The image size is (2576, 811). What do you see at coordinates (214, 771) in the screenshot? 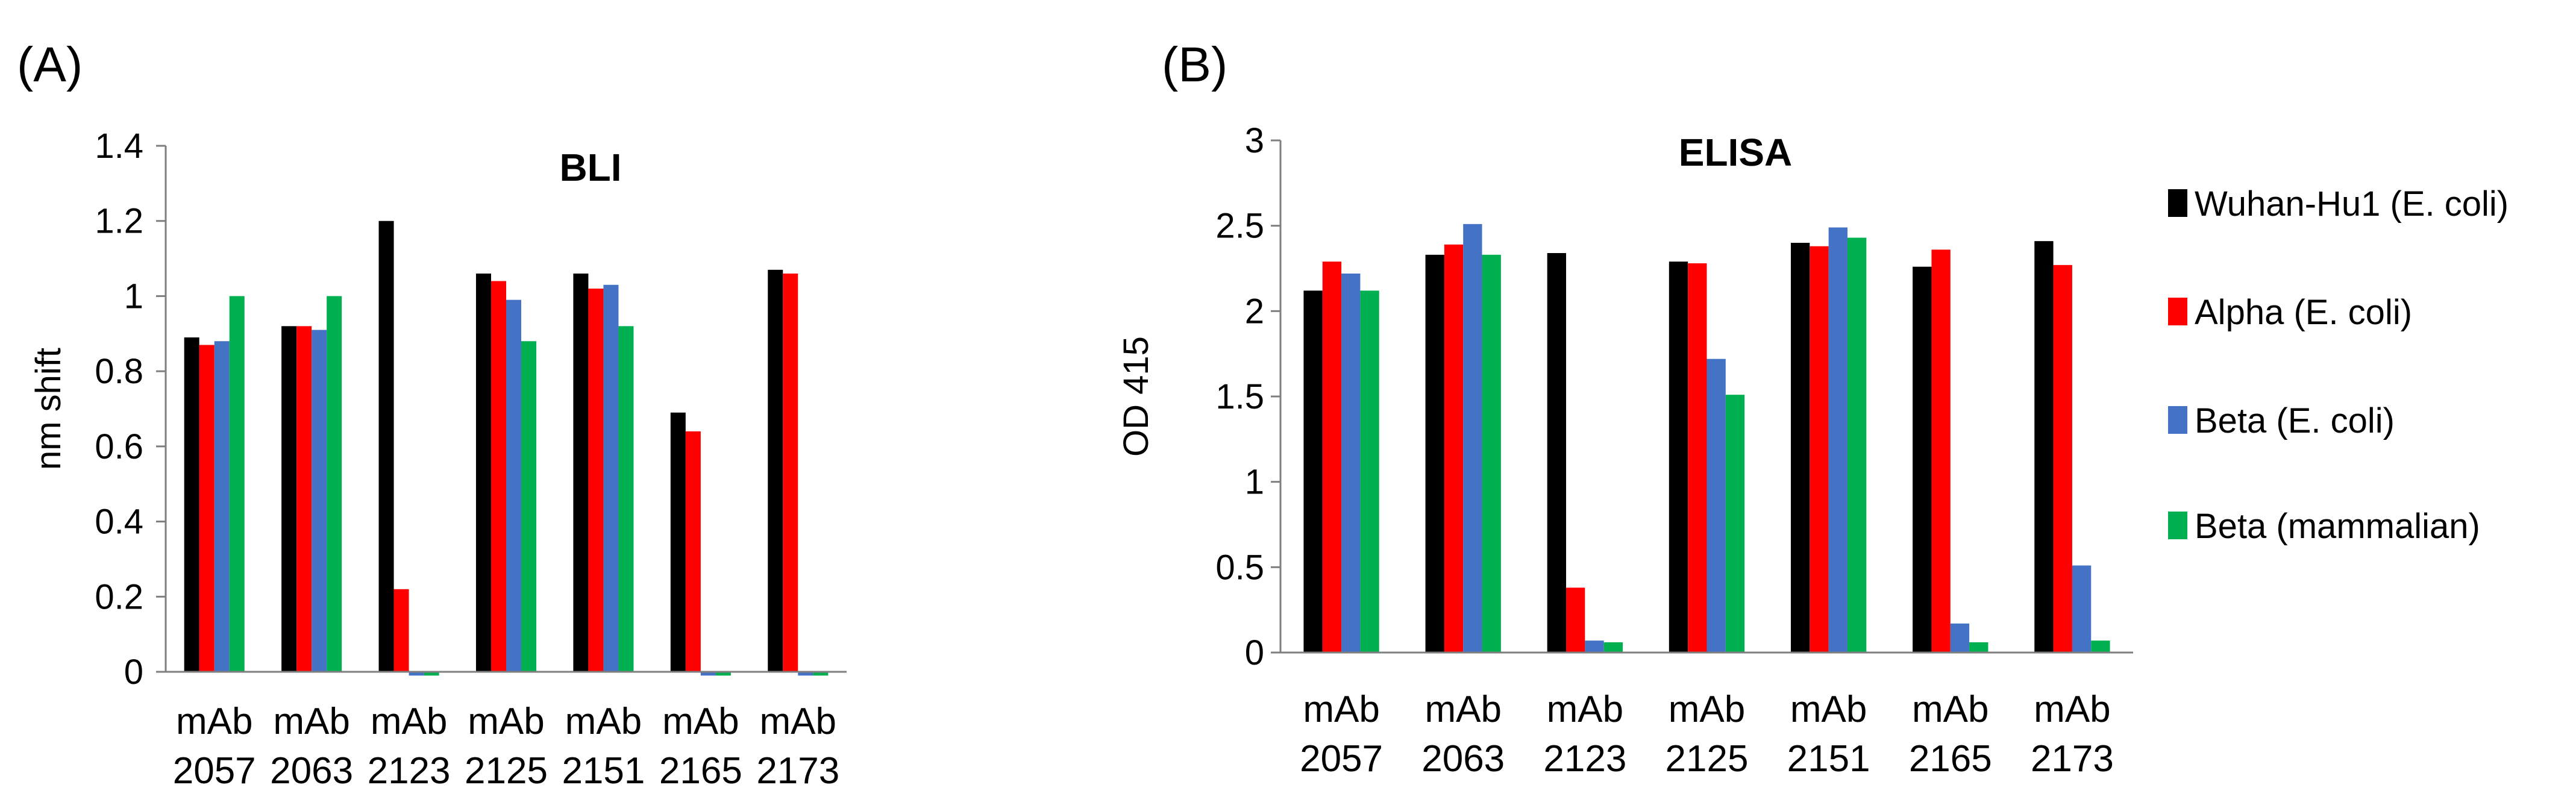
I see `category-label: 2057` at bounding box center [214, 771].